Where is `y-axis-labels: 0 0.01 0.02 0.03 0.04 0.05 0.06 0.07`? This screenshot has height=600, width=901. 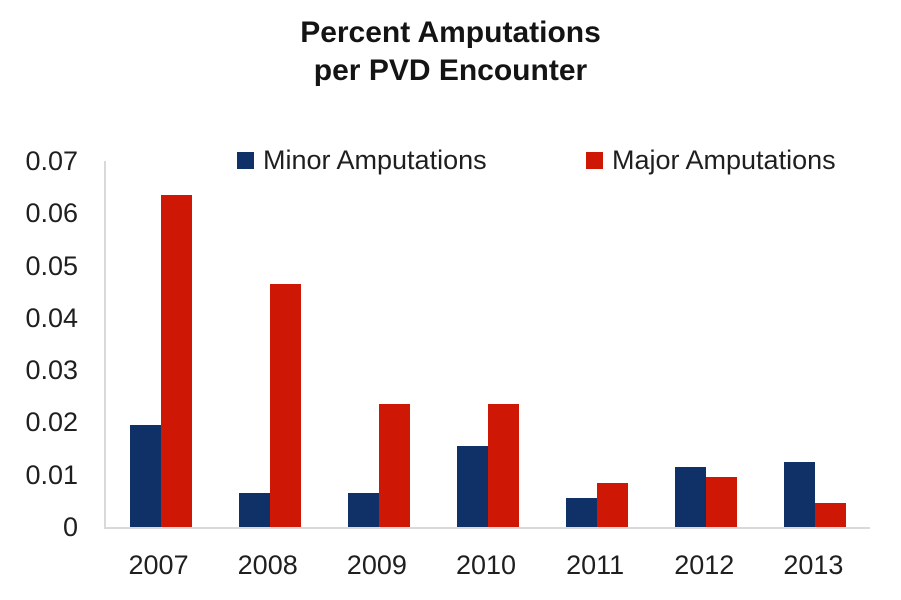
y-axis-labels: 0 0.01 0.02 0.03 0.04 0.05 0.06 0.07 is located at coordinates (41, 344).